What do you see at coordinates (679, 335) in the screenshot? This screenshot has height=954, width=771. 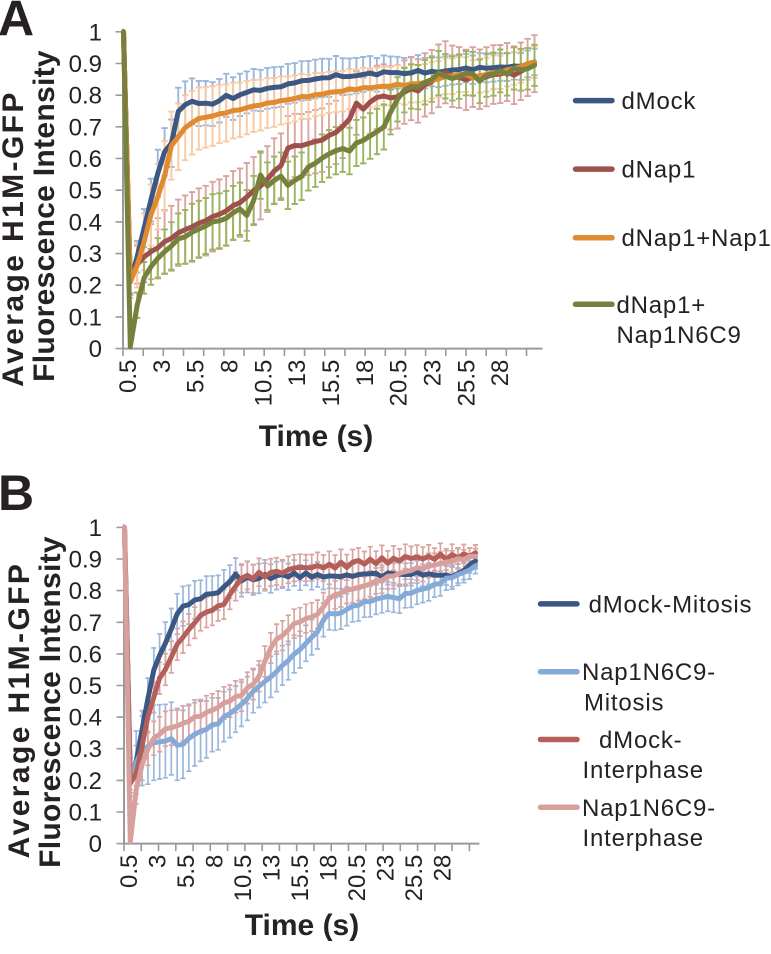 I see `svg-text: Nap1N6C9` at bounding box center [679, 335].